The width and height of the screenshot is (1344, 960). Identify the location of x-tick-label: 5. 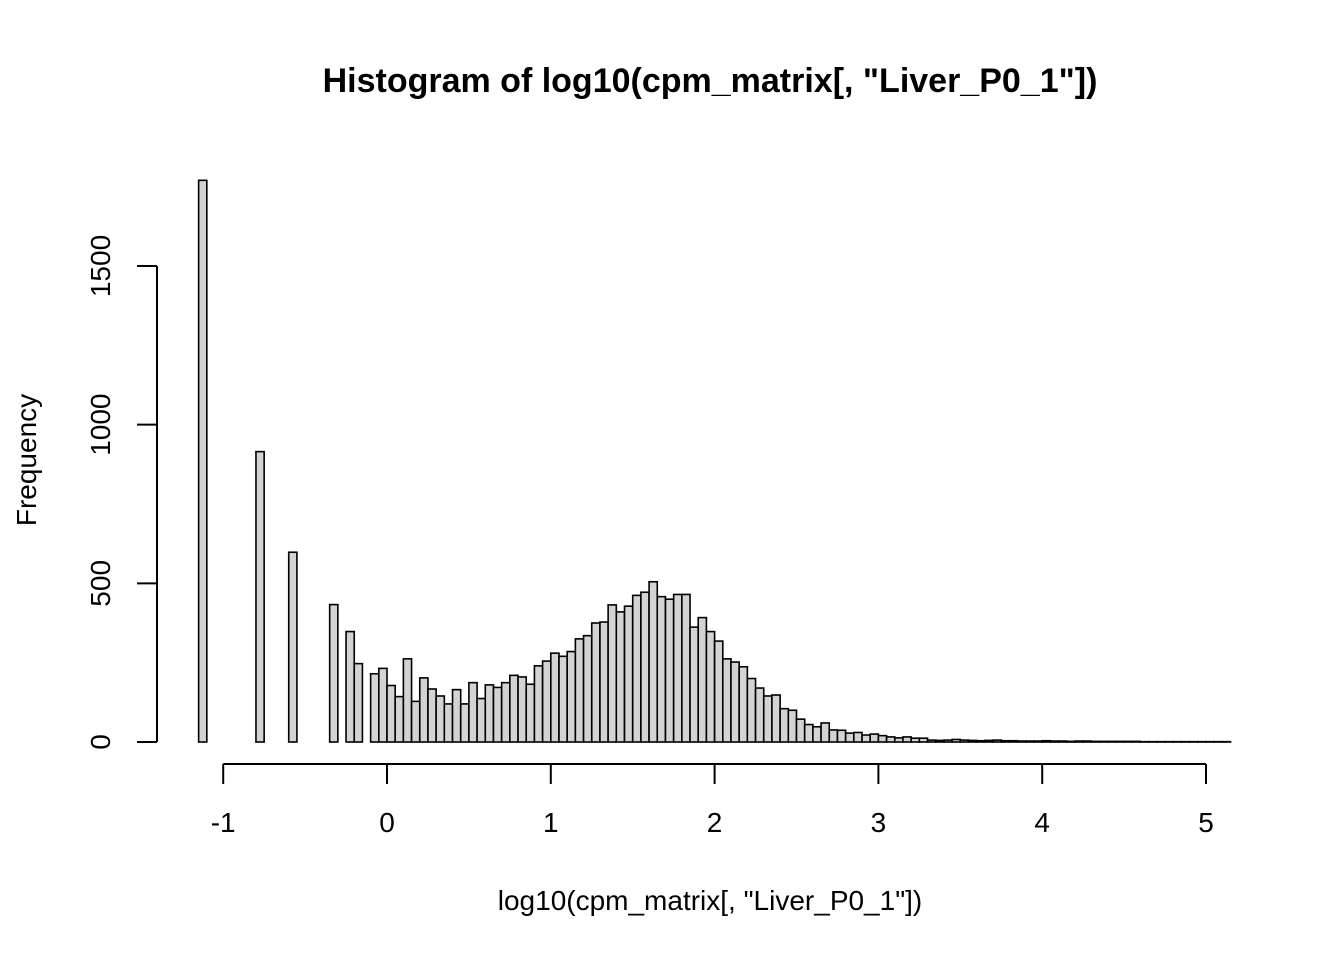
(1206, 822).